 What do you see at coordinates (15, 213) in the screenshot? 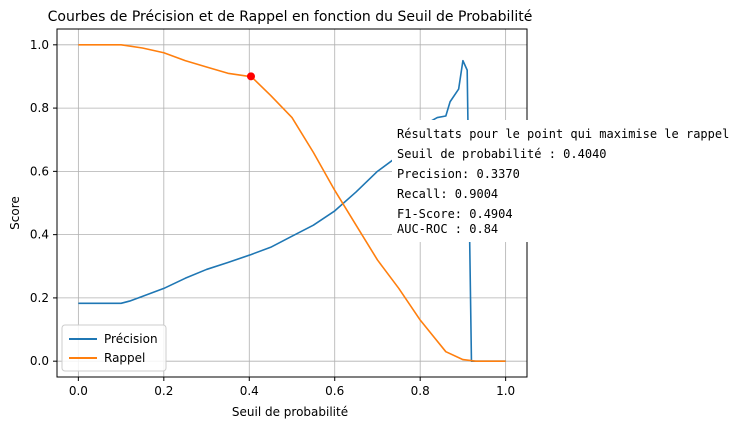
I see `y-axis-label: Score` at bounding box center [15, 213].